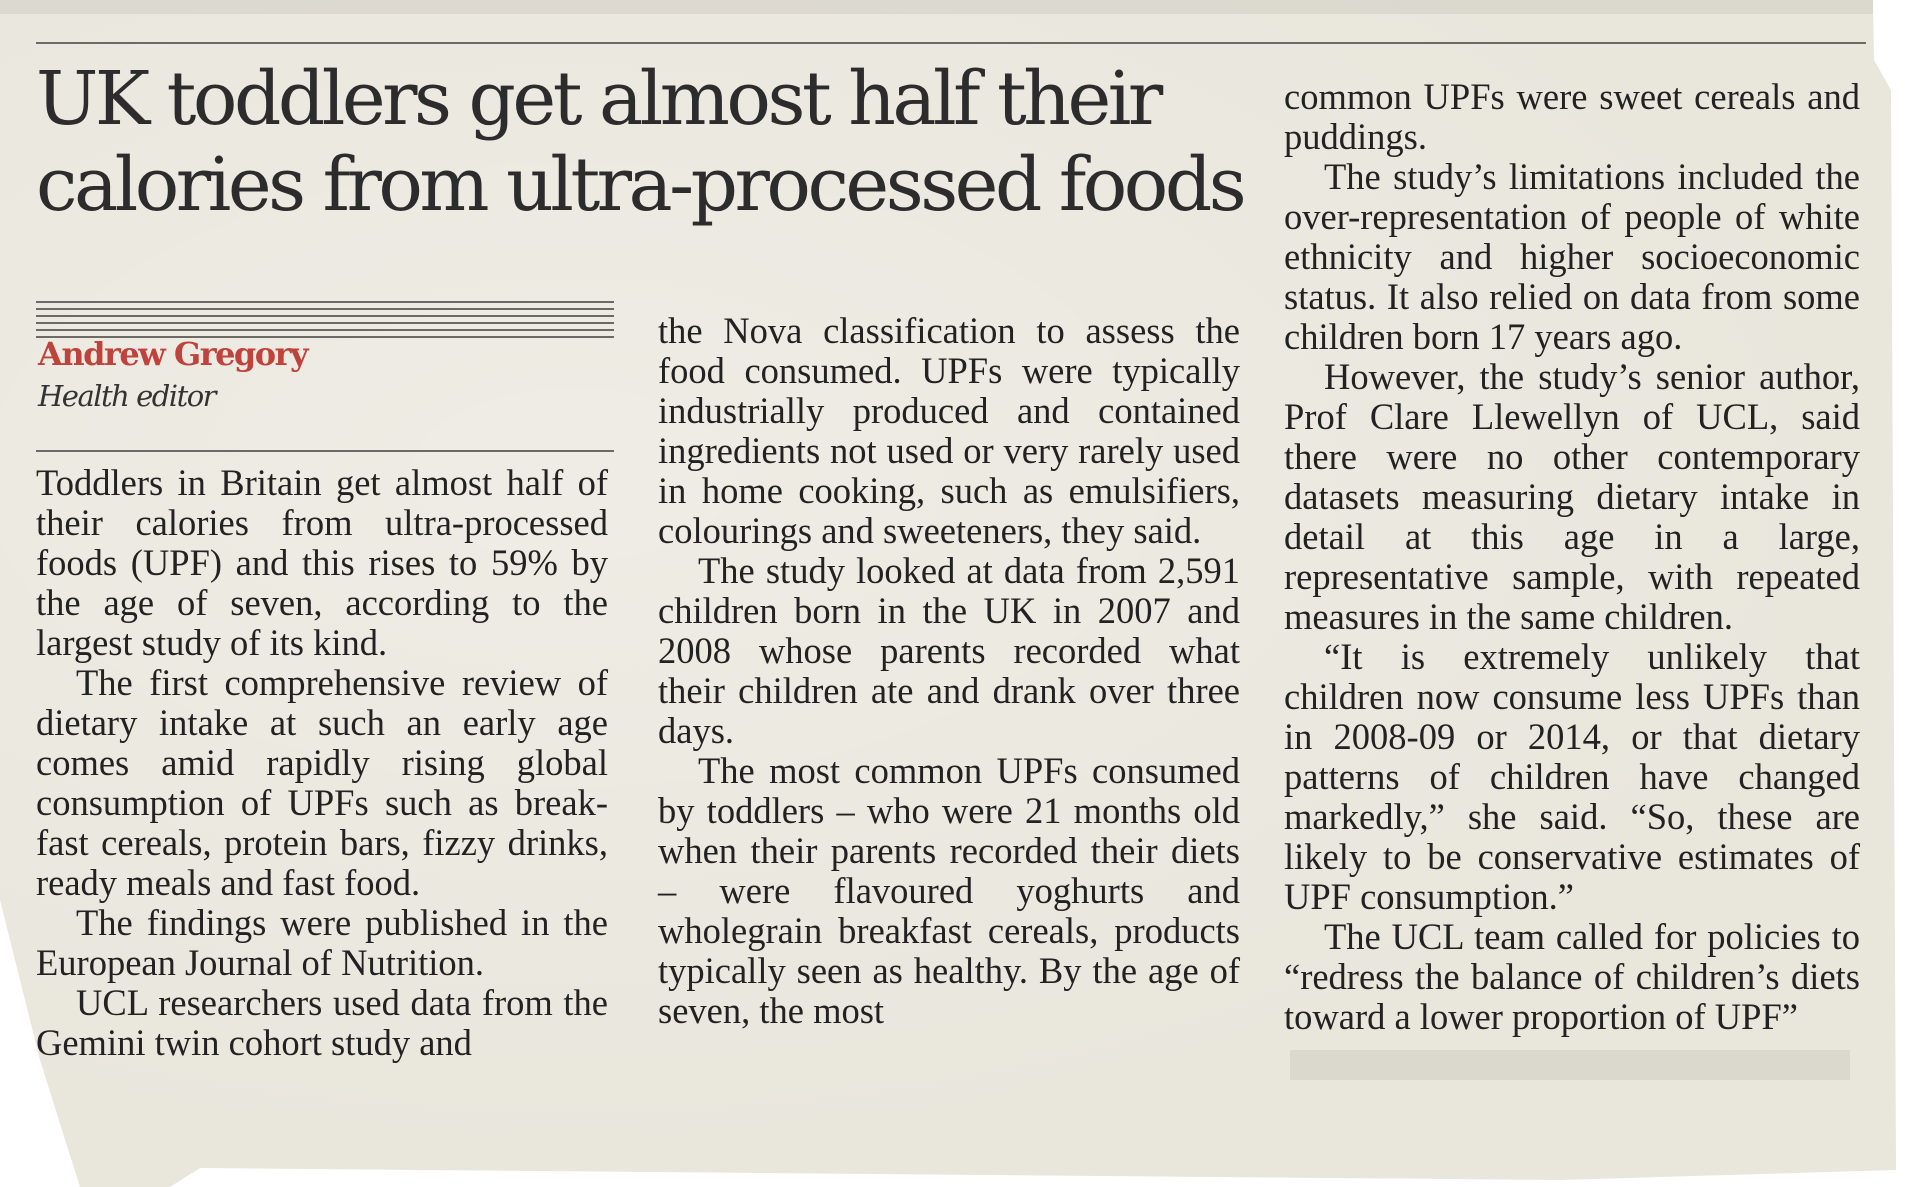 The width and height of the screenshot is (1911, 1187). Describe the element at coordinates (173, 354) in the screenshot. I see `byline-name: Andrew Gregory` at that location.